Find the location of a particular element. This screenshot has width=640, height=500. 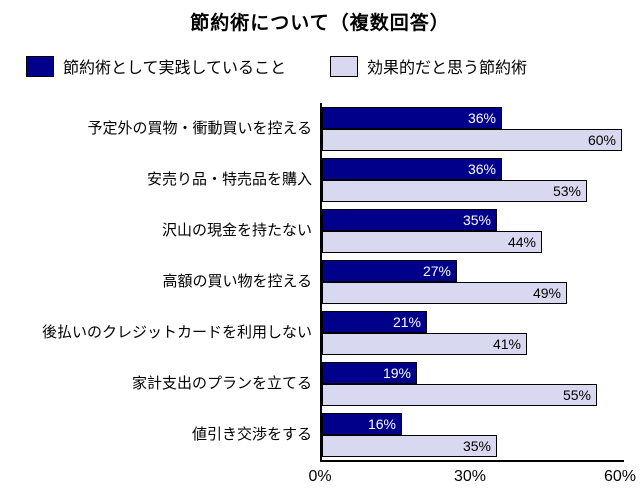

x-axis-tick: 60% is located at coordinates (620, 476).